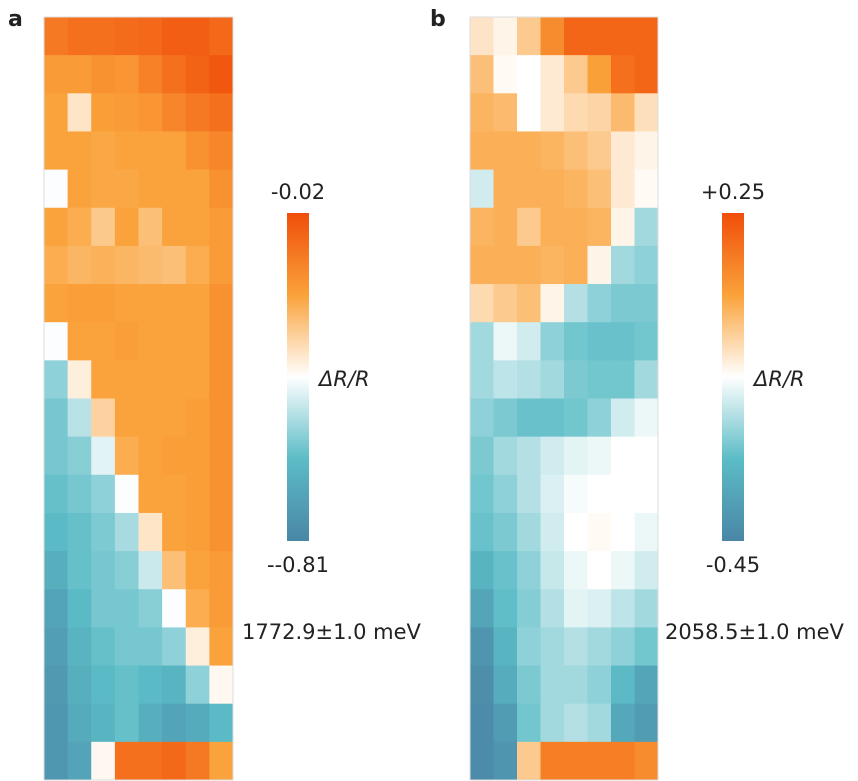  Describe the element at coordinates (733, 565) in the screenshot. I see `colorbar-tick-label: -0.45` at that location.